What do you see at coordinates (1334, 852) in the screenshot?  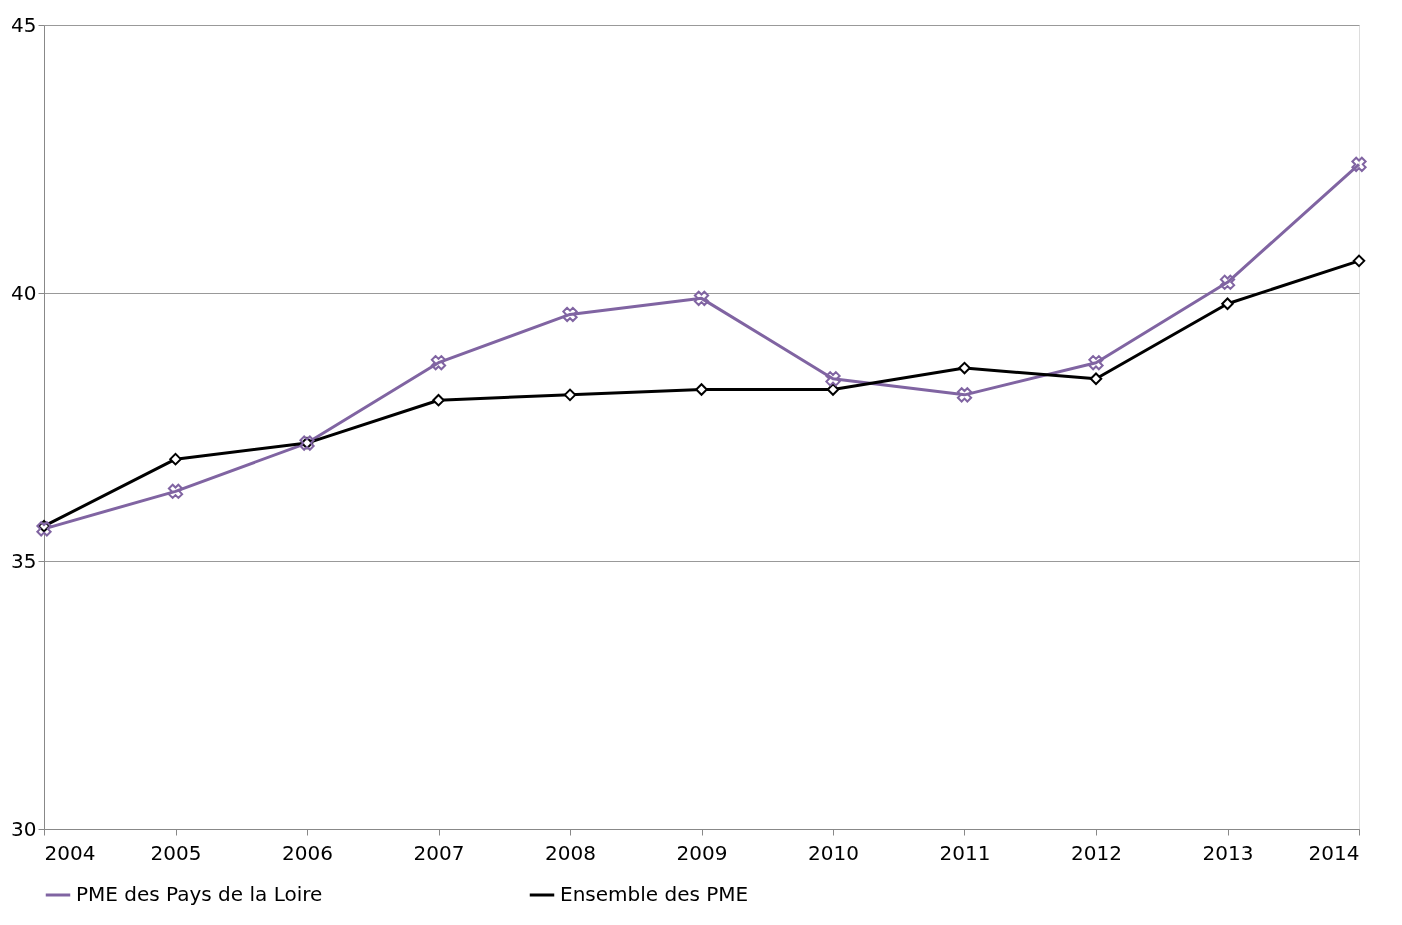 I see `x-tick-label: 2014` at bounding box center [1334, 852].